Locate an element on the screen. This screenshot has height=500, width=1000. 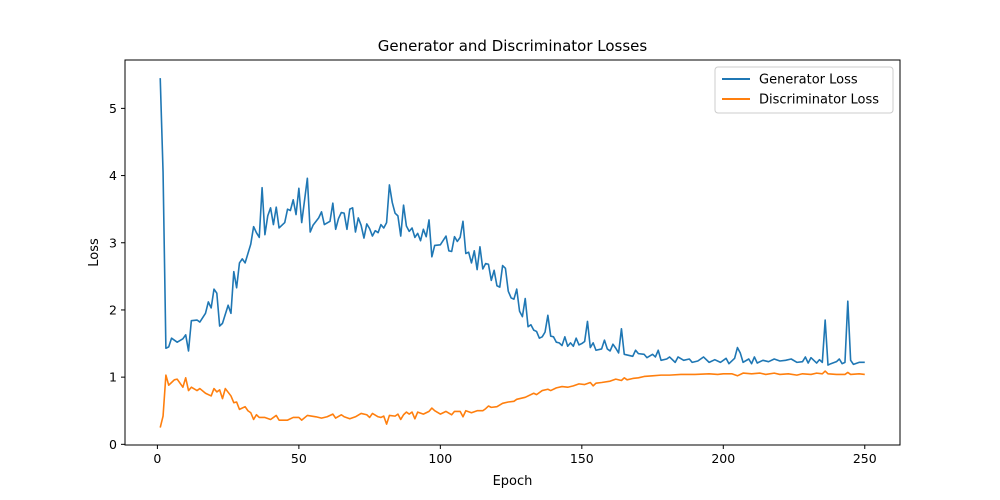
chart-title: Generator and Discriminator Losses is located at coordinates (513, 46).